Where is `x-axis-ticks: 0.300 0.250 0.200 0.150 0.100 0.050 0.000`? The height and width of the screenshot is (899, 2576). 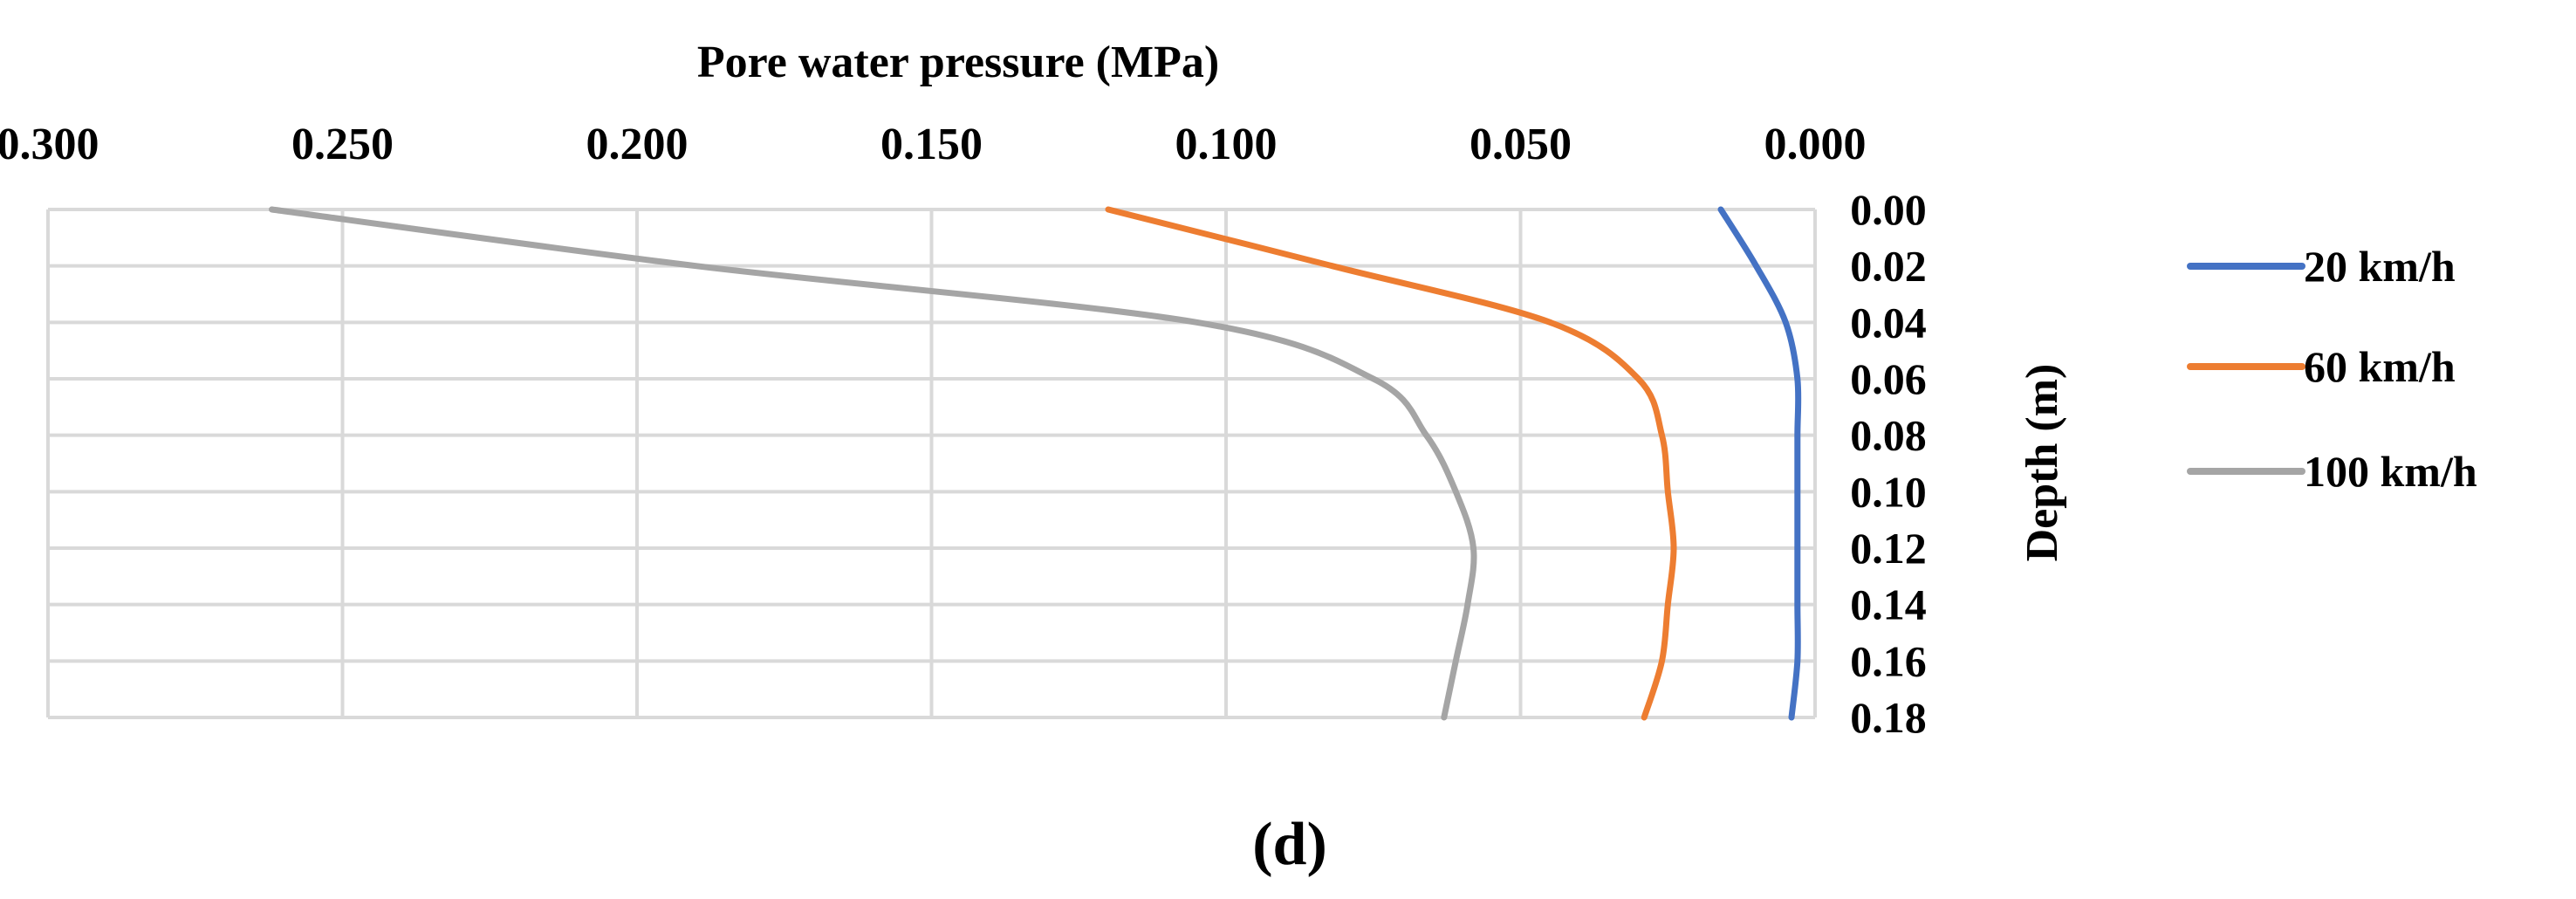 x-axis-ticks: 0.300 0.250 0.200 0.150 0.100 0.050 0.000 is located at coordinates (934, 144).